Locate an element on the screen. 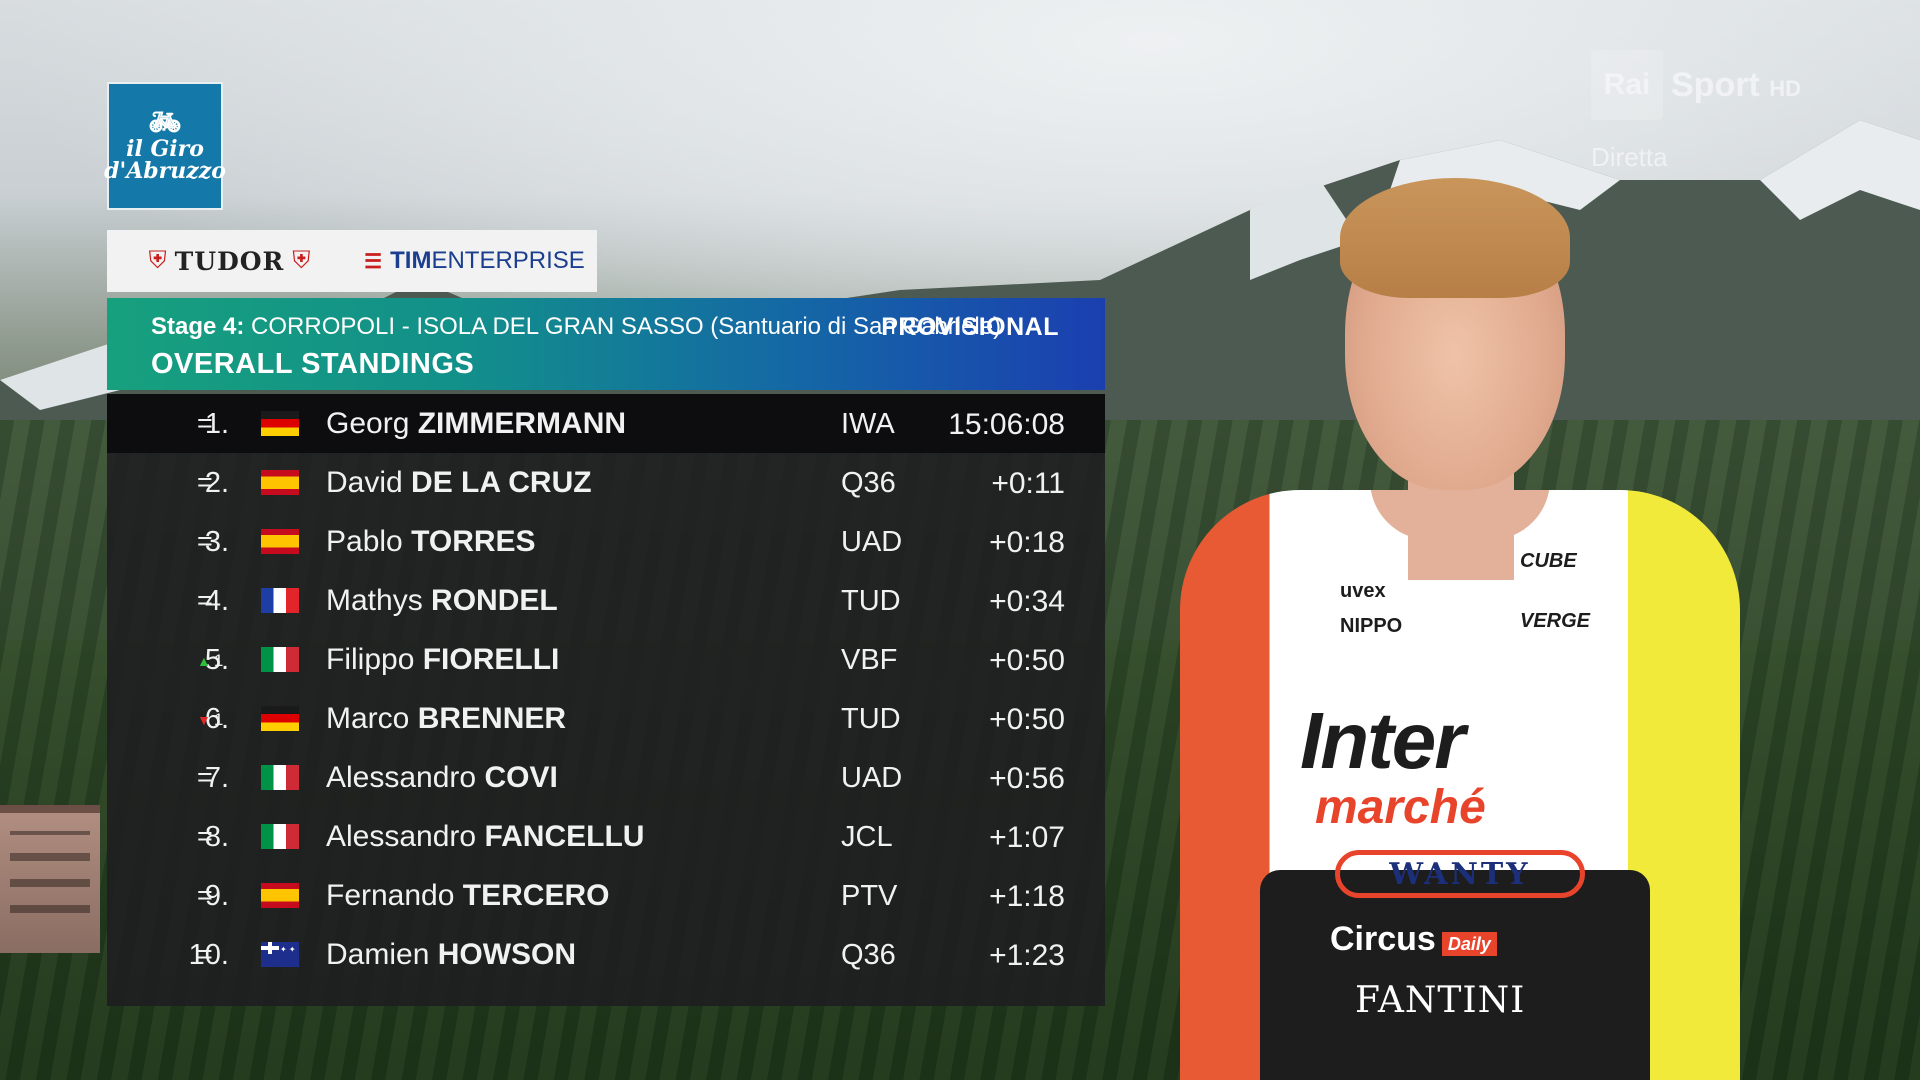 The image size is (1920, 1080). table-row: 7. = Alessandro COVI UAD +0:56 is located at coordinates (606, 777).